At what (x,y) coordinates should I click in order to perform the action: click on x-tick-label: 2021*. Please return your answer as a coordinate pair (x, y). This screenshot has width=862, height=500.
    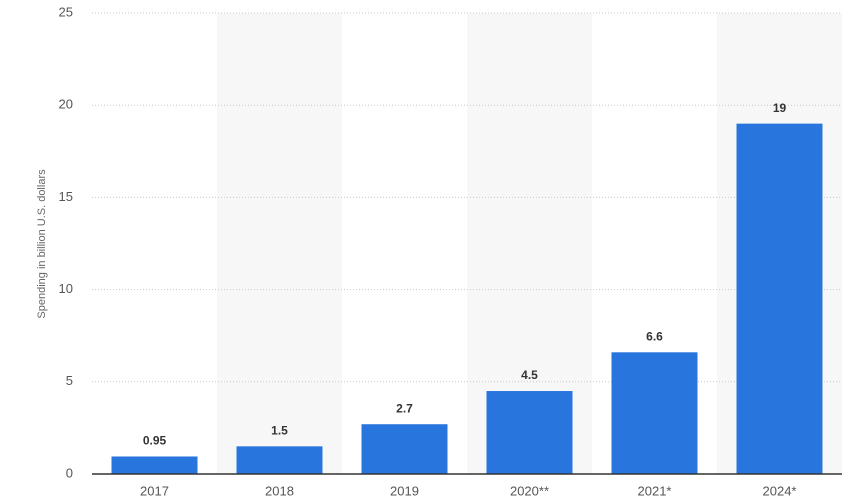
    Looking at the image, I should click on (655, 490).